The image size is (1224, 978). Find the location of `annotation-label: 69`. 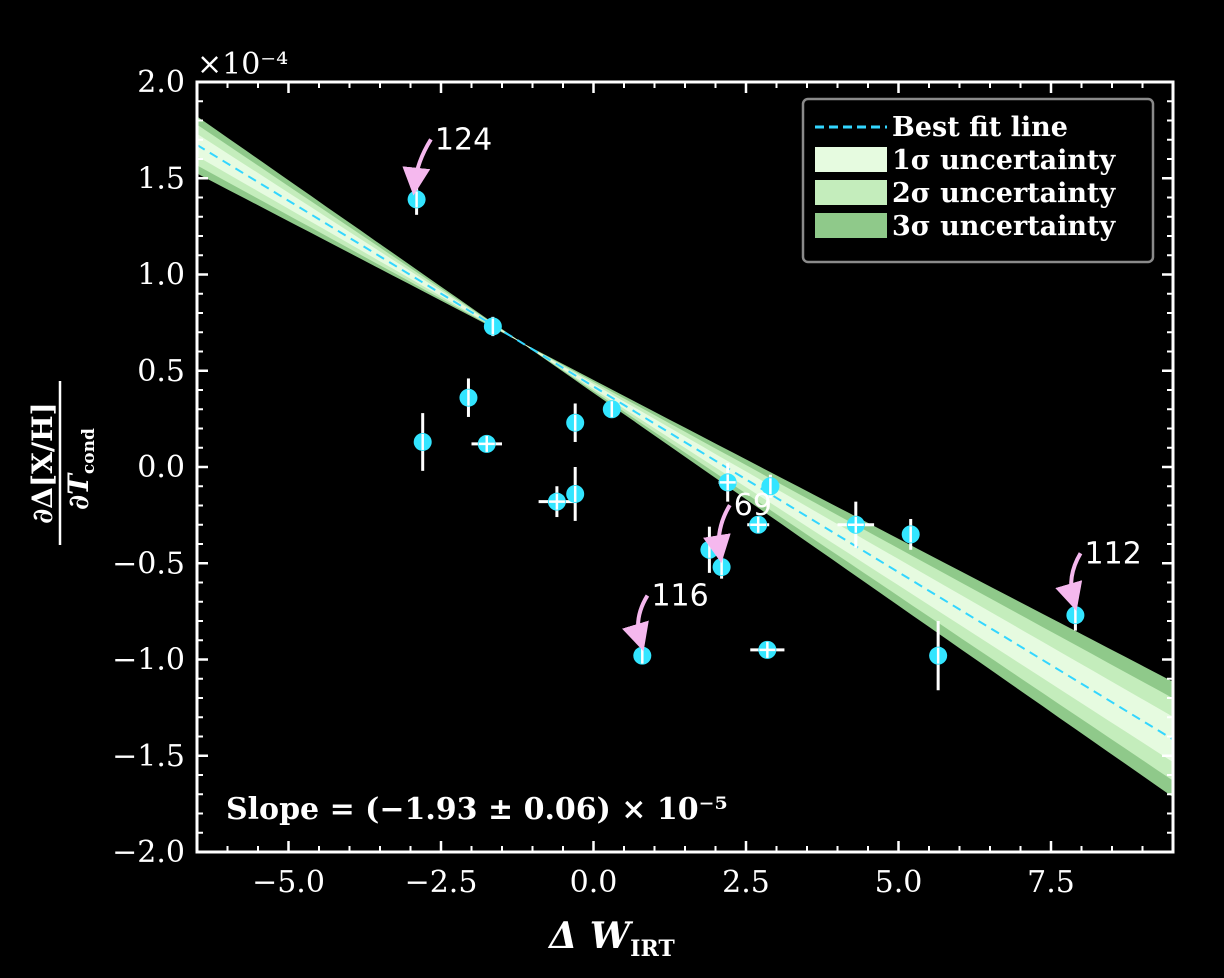

annotation-label: 69 is located at coordinates (753, 505).